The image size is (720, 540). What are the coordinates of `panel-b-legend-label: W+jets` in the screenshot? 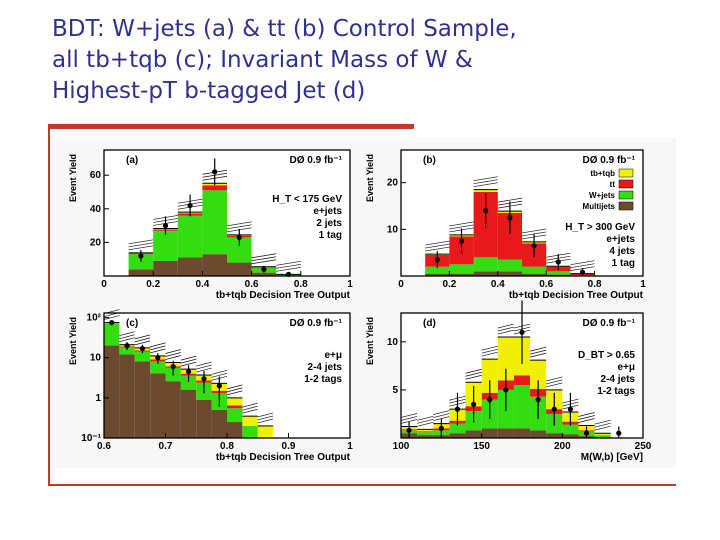 It's located at (602, 195).